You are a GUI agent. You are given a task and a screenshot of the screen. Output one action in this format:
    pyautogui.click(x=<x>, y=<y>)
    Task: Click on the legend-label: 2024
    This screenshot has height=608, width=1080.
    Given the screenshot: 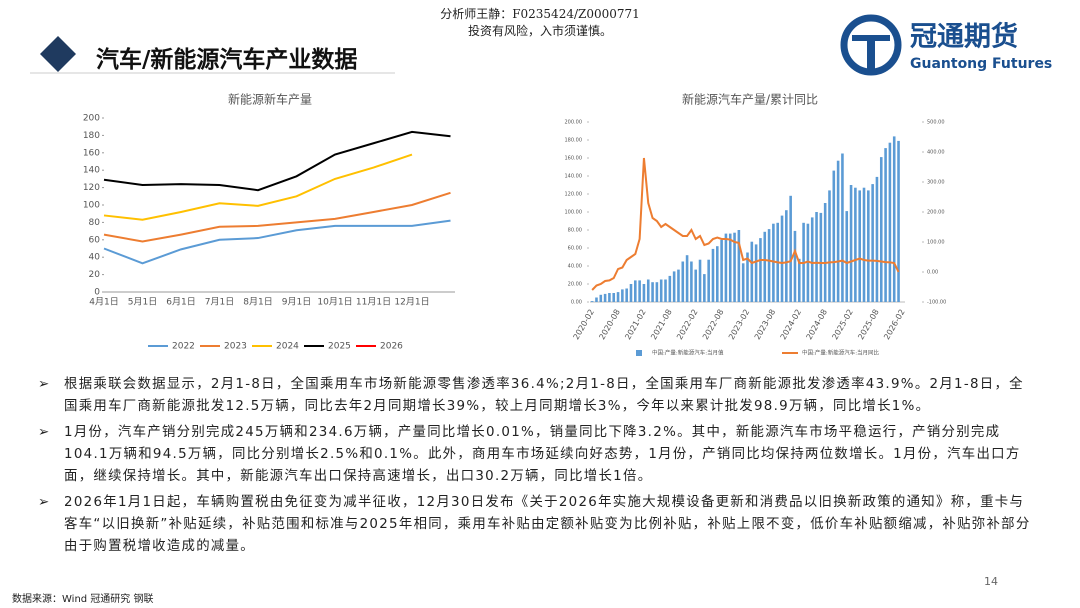 What is the action you would take?
    pyautogui.click(x=287, y=347)
    